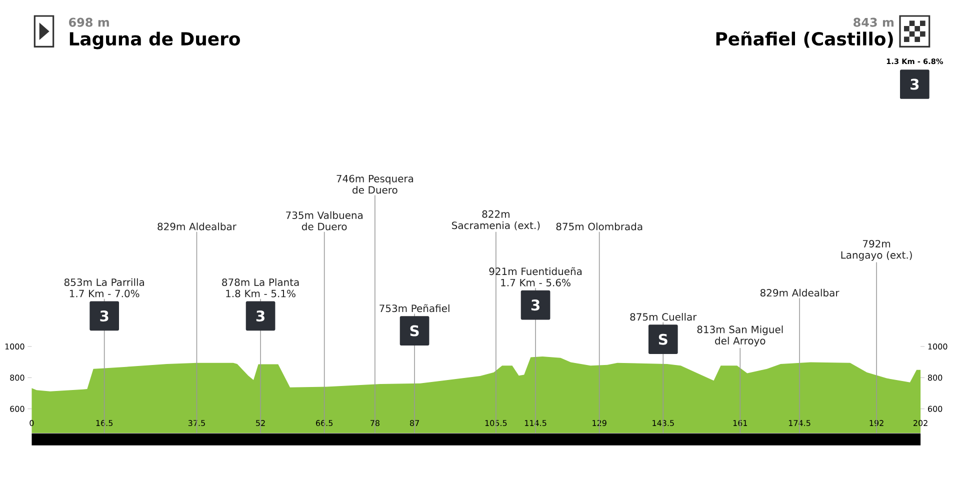  Describe the element at coordinates (874, 22) in the screenshot. I see `text: 843 m` at that location.